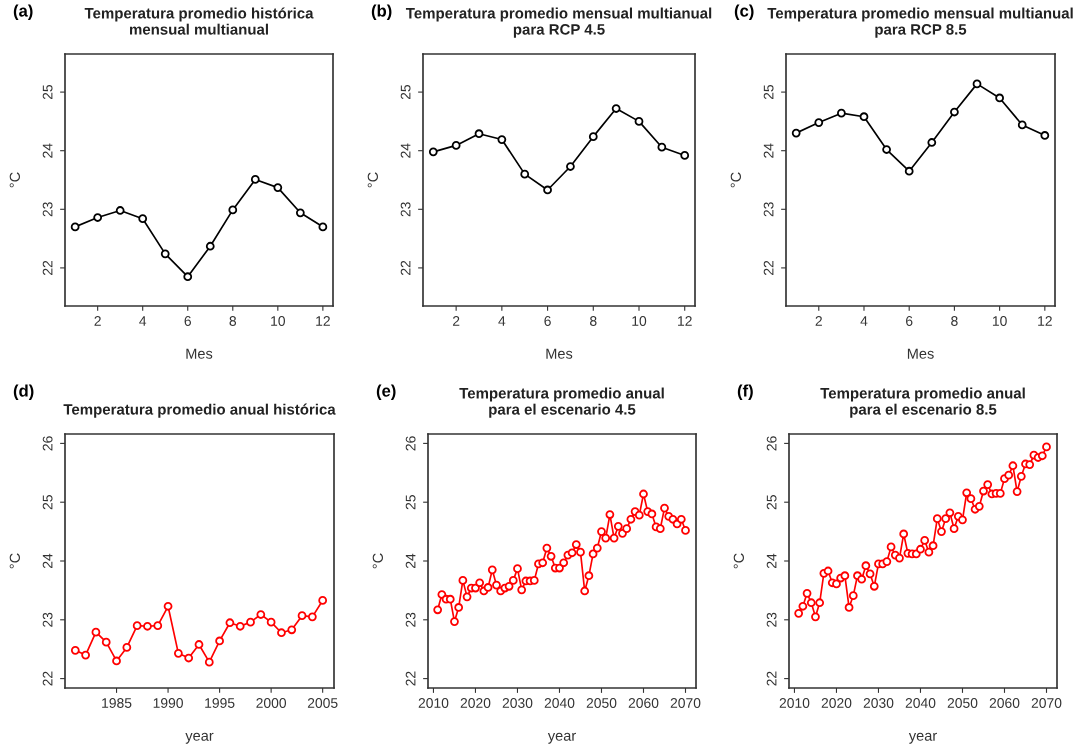  I want to click on chart-title: Temperatura promedio anual para el escenario 8.5, so click(922, 402).